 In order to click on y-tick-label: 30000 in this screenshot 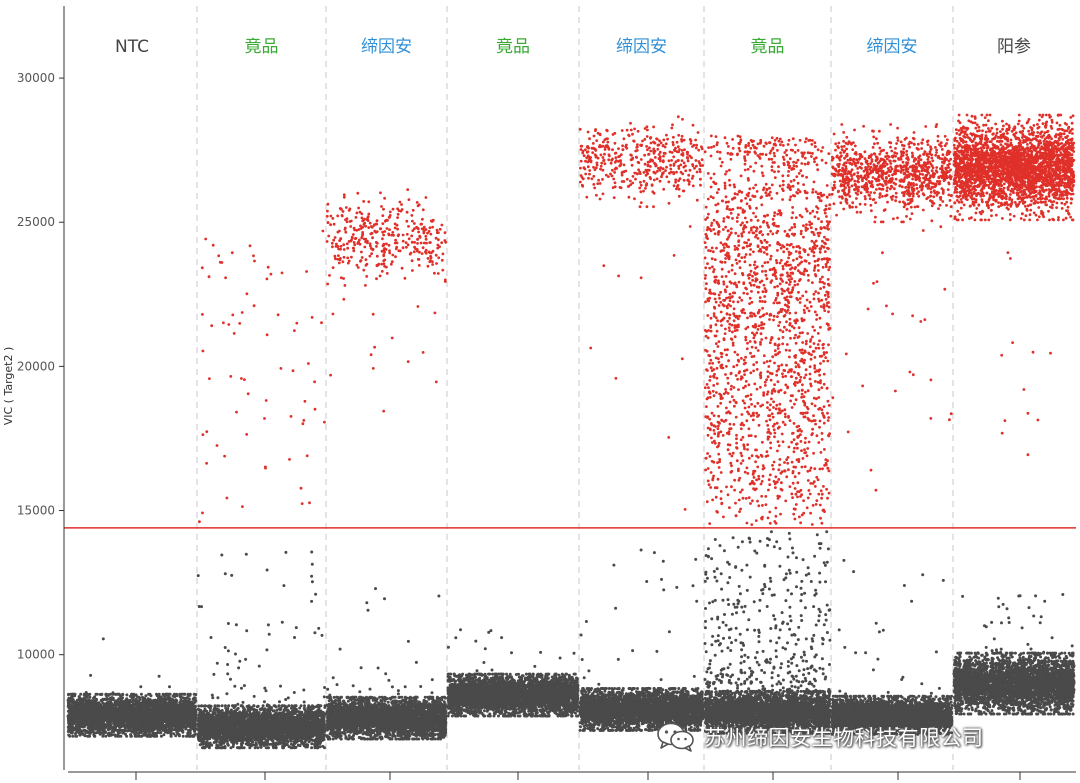, I will do `click(36, 78)`.